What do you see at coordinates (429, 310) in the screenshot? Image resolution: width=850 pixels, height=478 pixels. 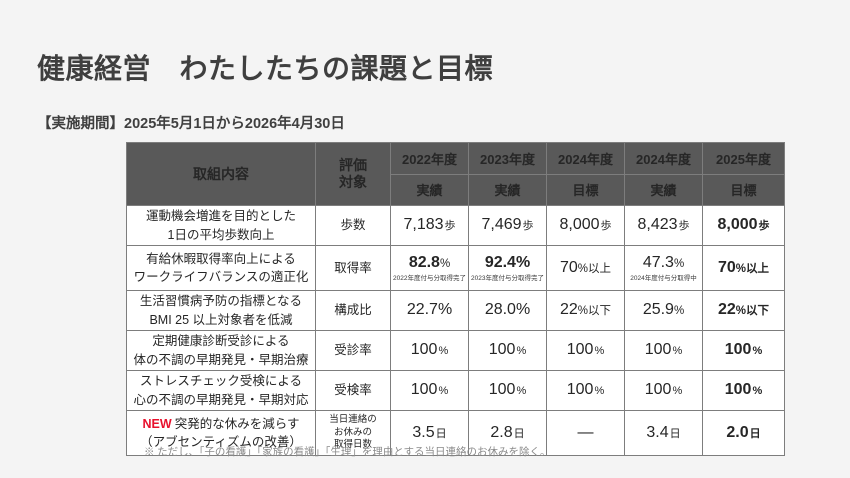 I see `cell-2022-actual: 22.7%` at bounding box center [429, 310].